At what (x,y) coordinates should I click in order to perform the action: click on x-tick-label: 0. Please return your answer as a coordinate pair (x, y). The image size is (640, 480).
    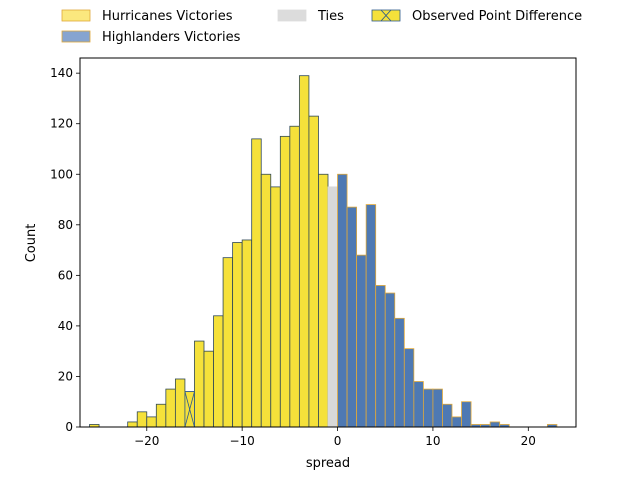
    Looking at the image, I should click on (338, 441).